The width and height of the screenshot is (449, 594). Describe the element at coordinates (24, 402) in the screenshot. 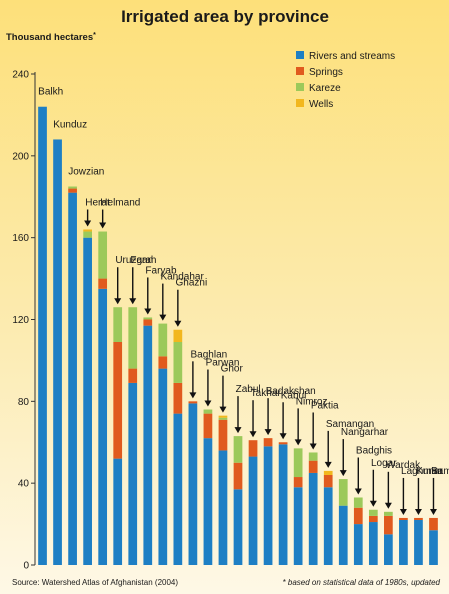

I see `y-tick-label: 80` at that location.